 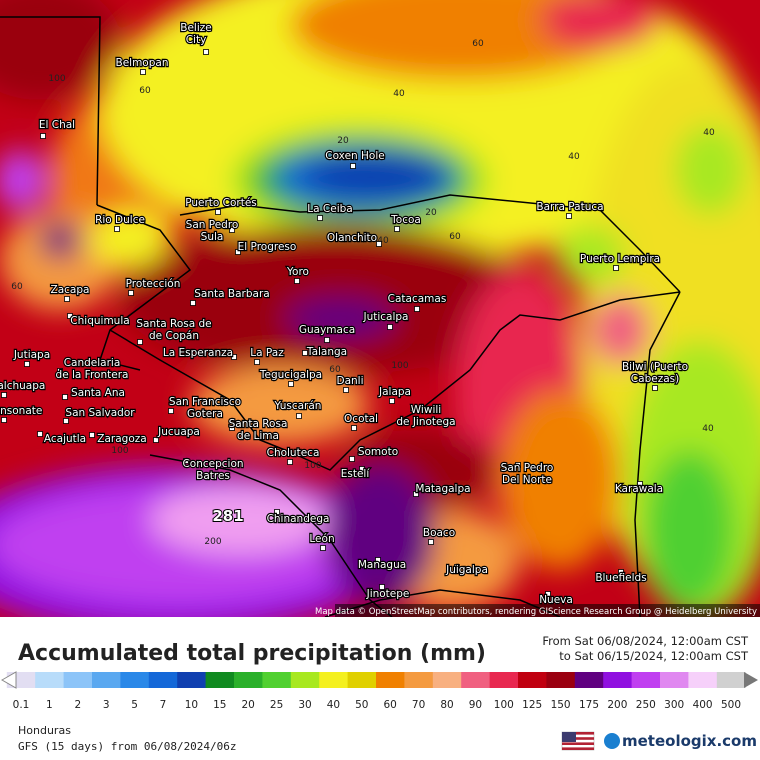 What do you see at coordinates (578, 741) in the screenshot?
I see `us-flag` at bounding box center [578, 741].